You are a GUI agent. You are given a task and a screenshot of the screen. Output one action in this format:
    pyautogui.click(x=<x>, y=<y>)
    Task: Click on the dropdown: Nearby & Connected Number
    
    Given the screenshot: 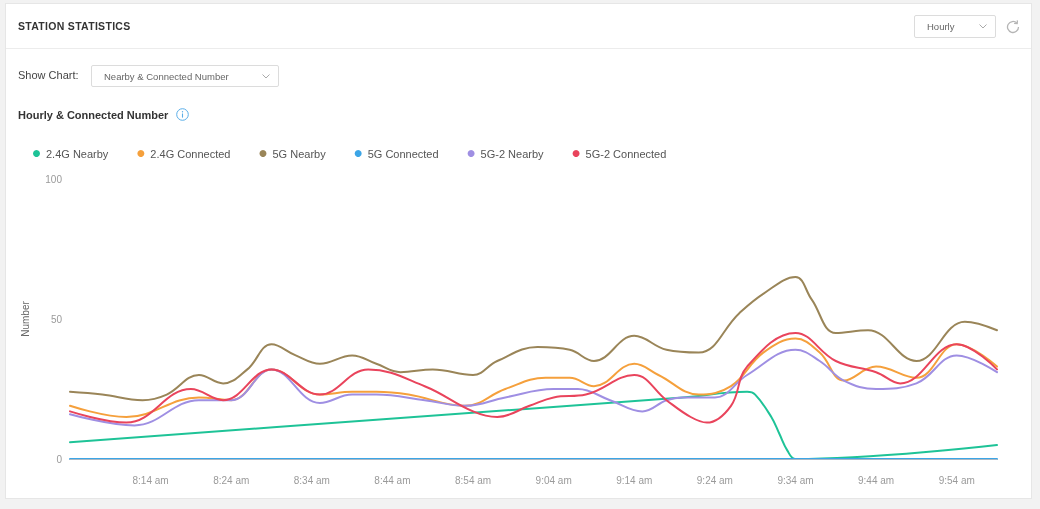 What is the action you would take?
    pyautogui.click(x=185, y=76)
    